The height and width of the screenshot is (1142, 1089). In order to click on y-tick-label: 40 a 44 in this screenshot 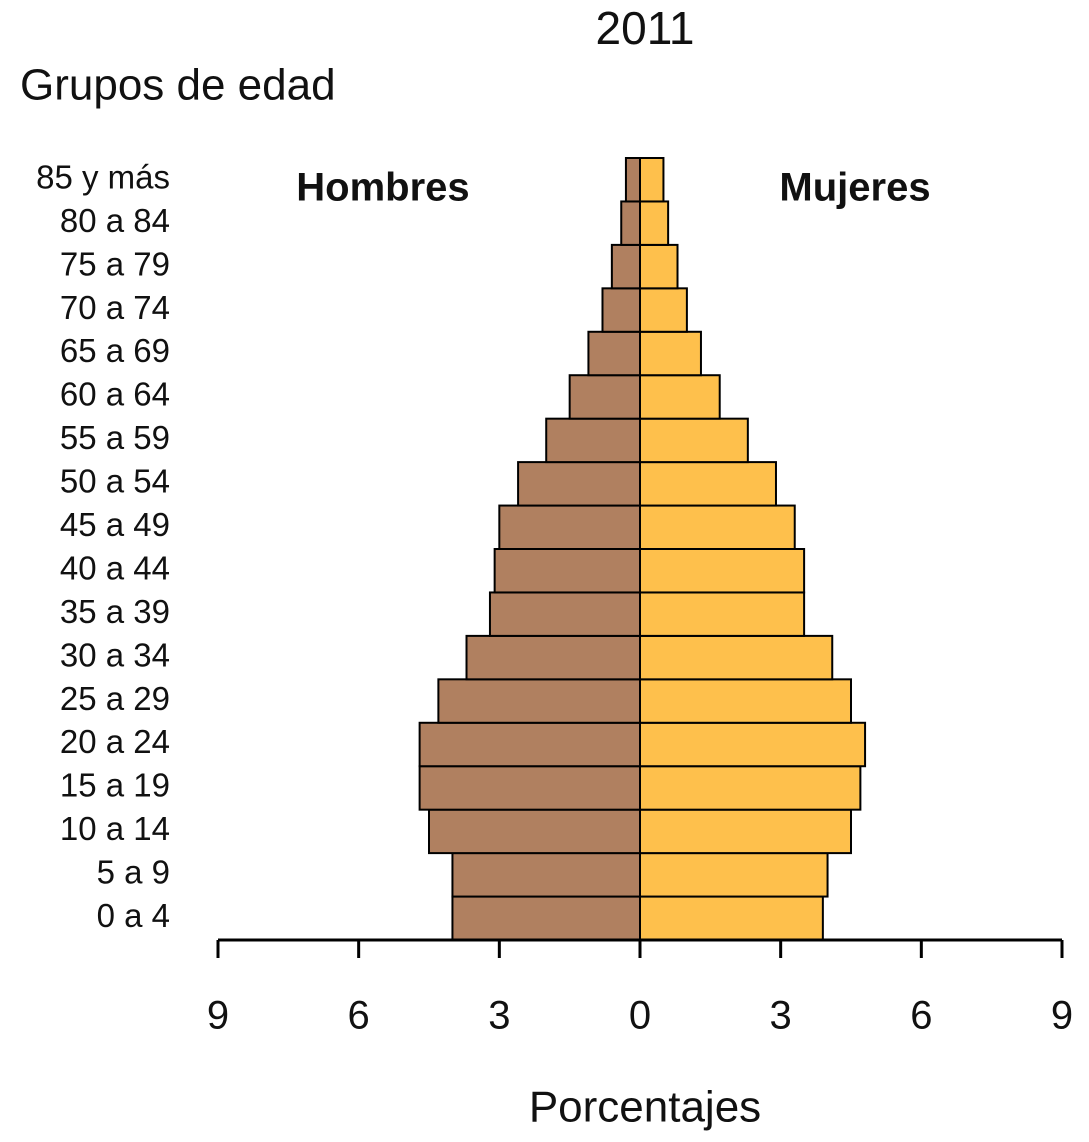, I will do `click(115, 567)`.